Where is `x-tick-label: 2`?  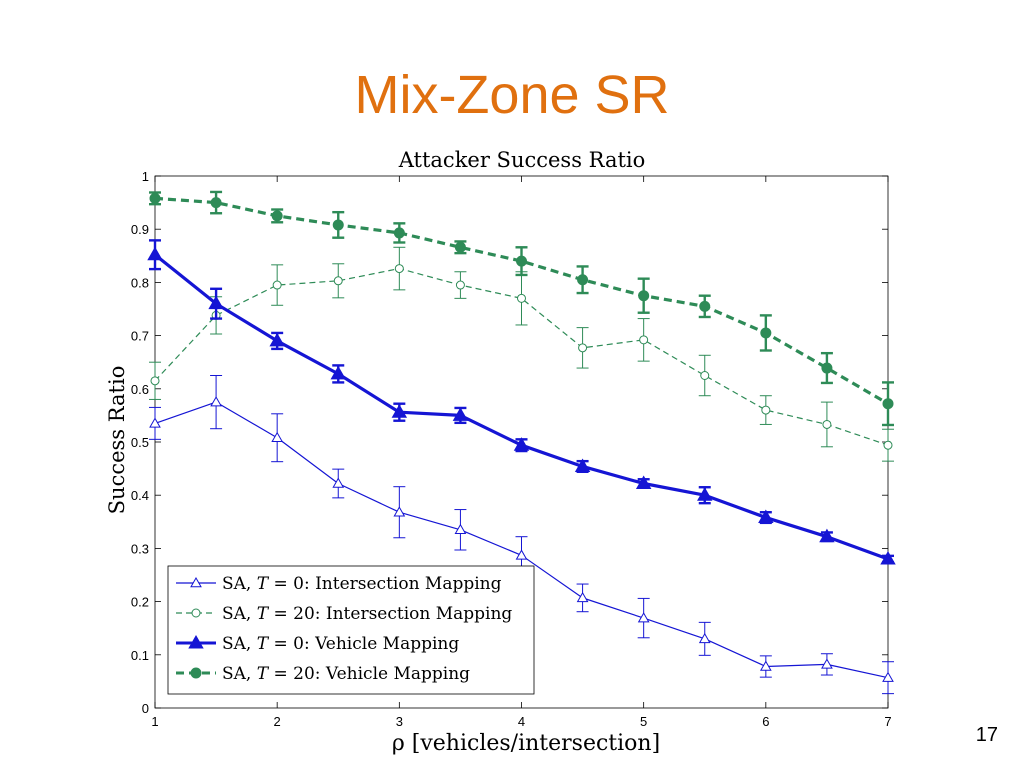
x-tick-label: 2 is located at coordinates (277, 721).